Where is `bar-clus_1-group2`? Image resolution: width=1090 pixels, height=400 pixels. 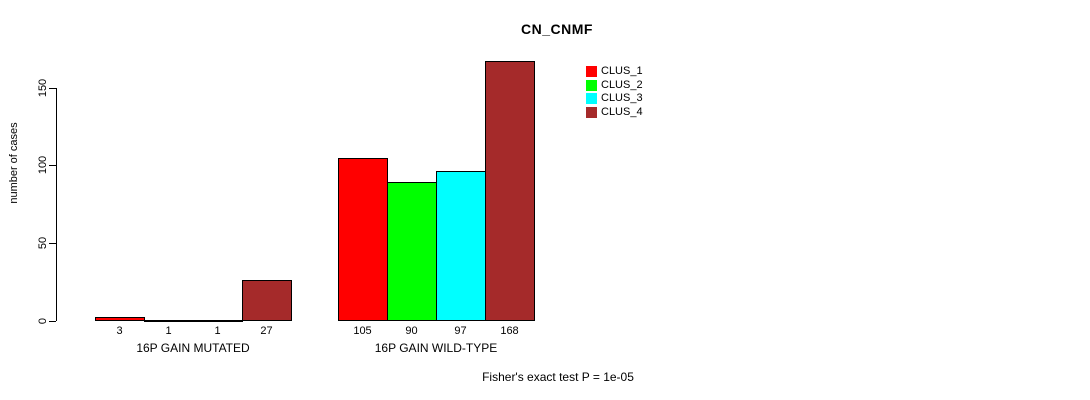 bar-clus_1-group2 is located at coordinates (363, 240).